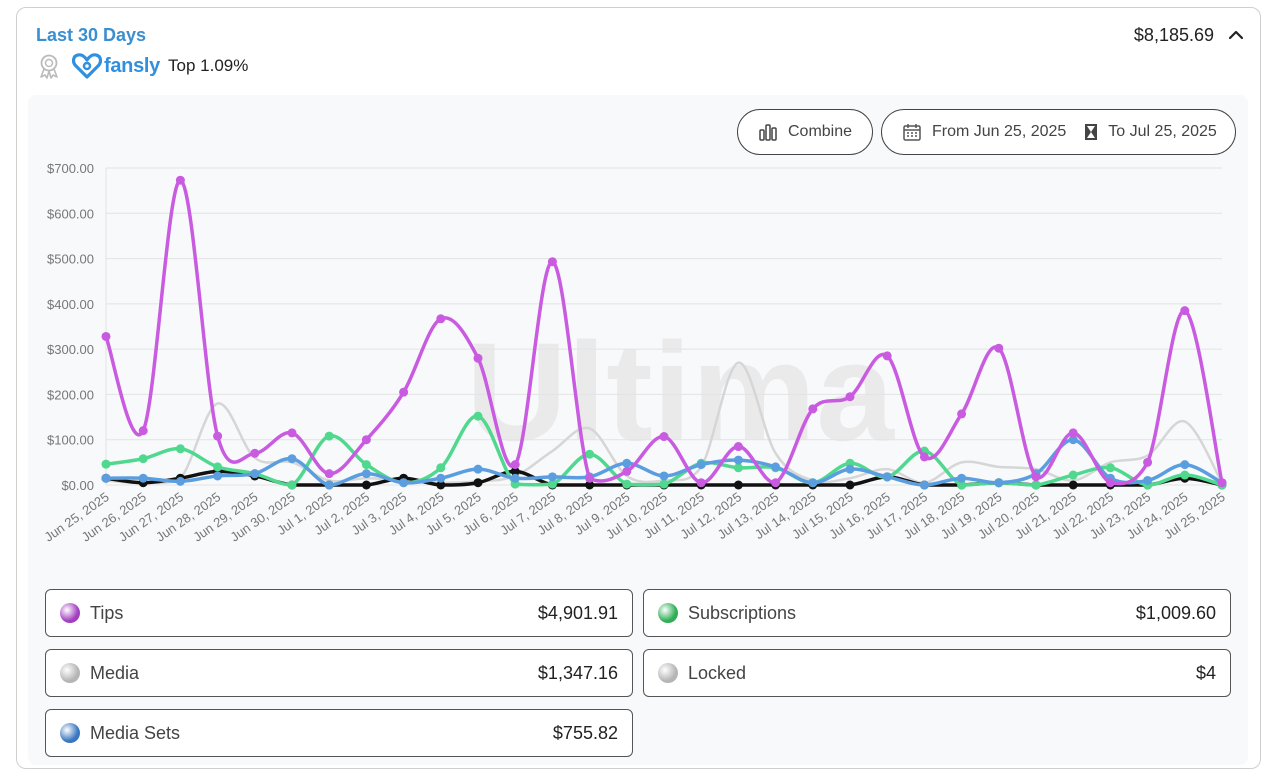  I want to click on combine-button: Combine, so click(805, 132).